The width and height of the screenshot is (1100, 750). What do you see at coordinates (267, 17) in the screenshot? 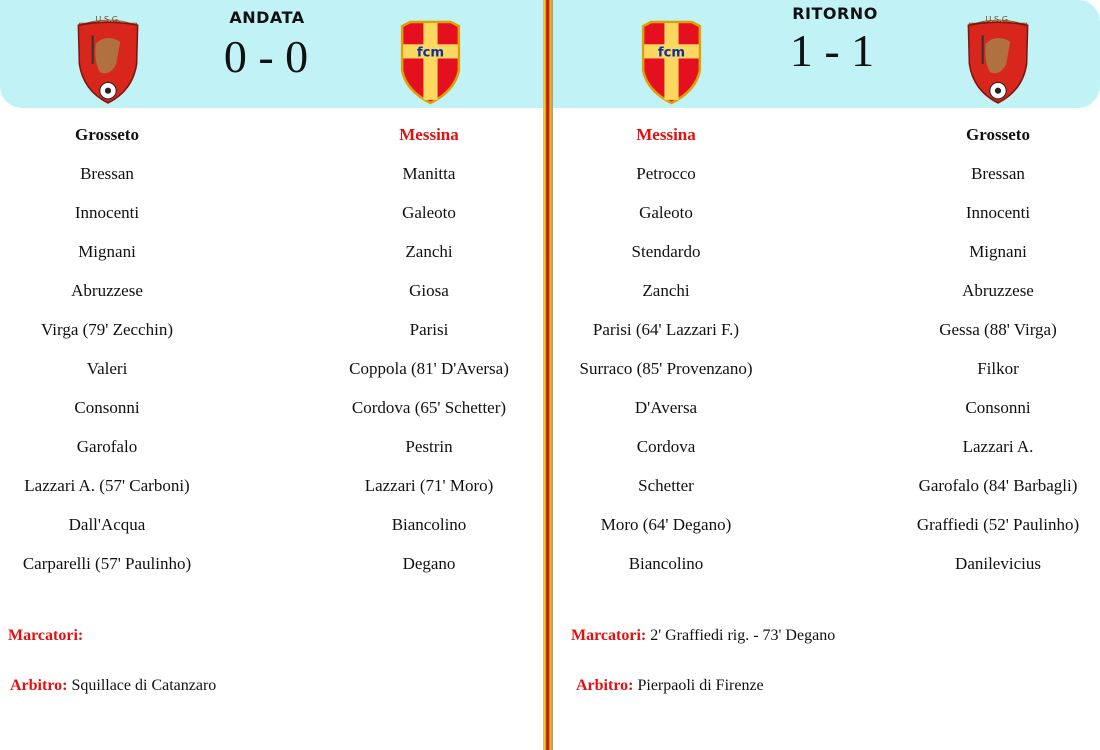
I see `andata-label: ANDATA` at bounding box center [267, 17].